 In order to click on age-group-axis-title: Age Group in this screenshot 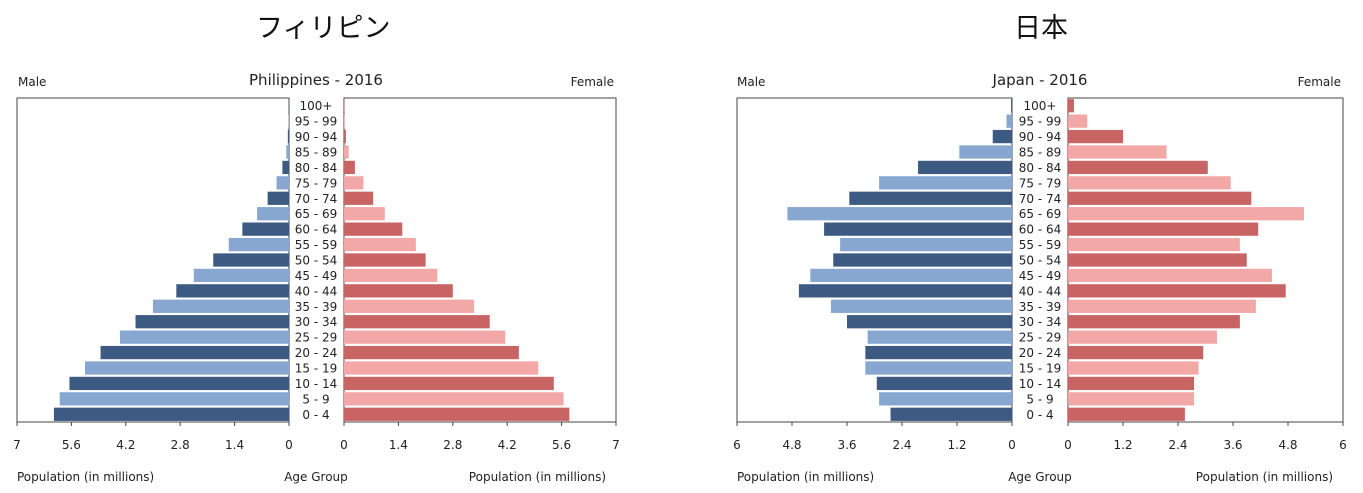, I will do `click(1040, 477)`.